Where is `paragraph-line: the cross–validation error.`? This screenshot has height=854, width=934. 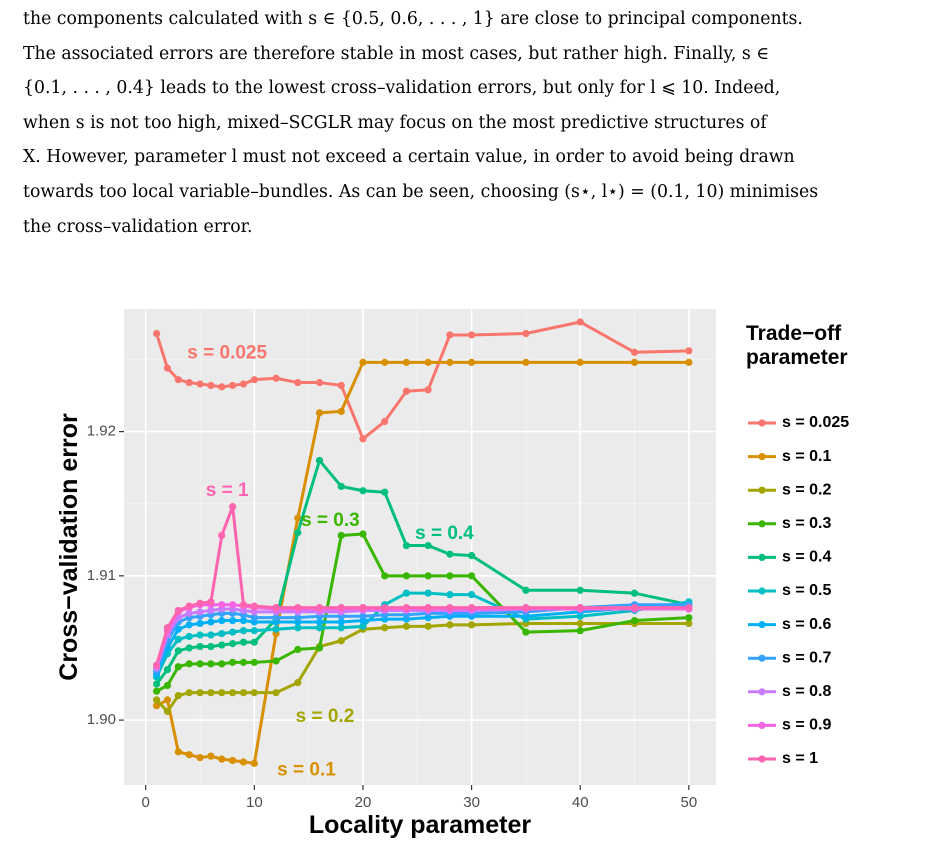
paragraph-line: the cross–validation error. is located at coordinates (138, 226).